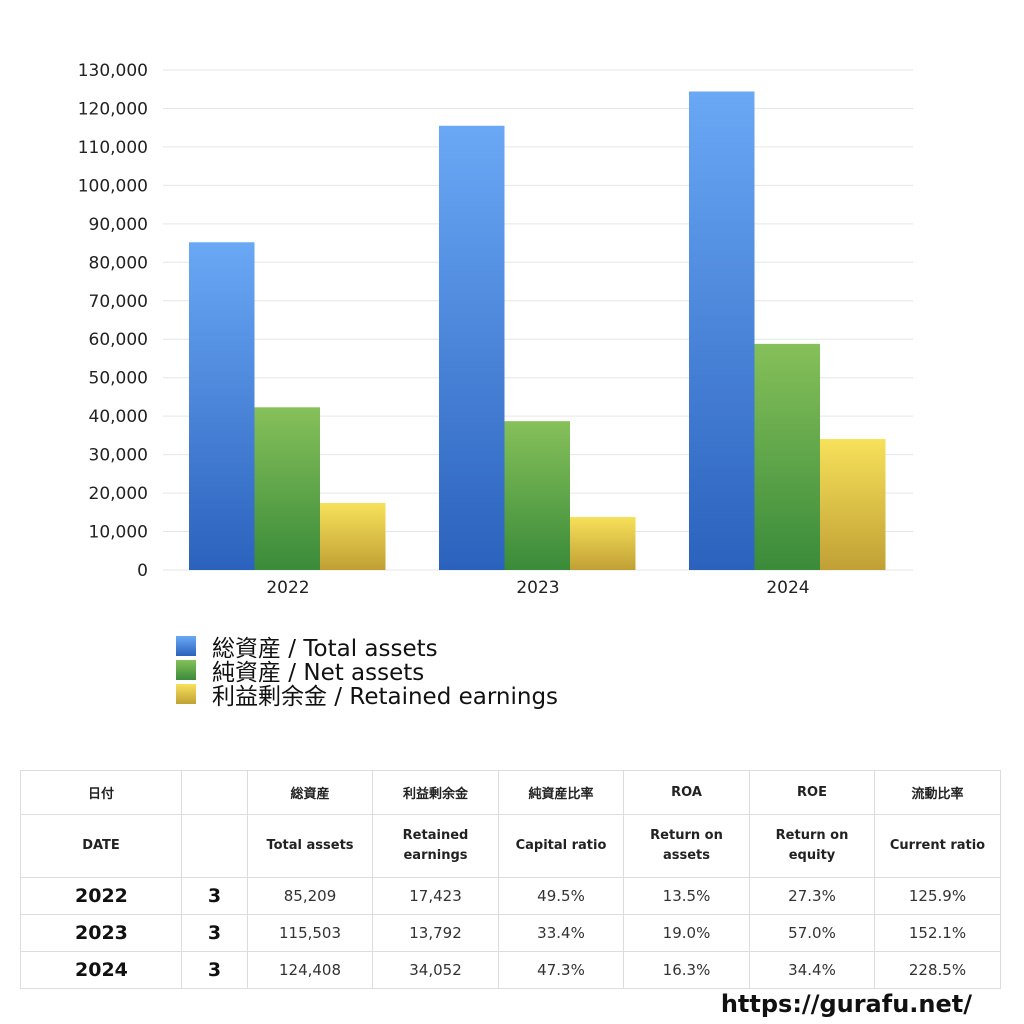 The height and width of the screenshot is (1024, 1024). Describe the element at coordinates (101, 792) in the screenshot. I see `header-date-jp: 日付` at that location.